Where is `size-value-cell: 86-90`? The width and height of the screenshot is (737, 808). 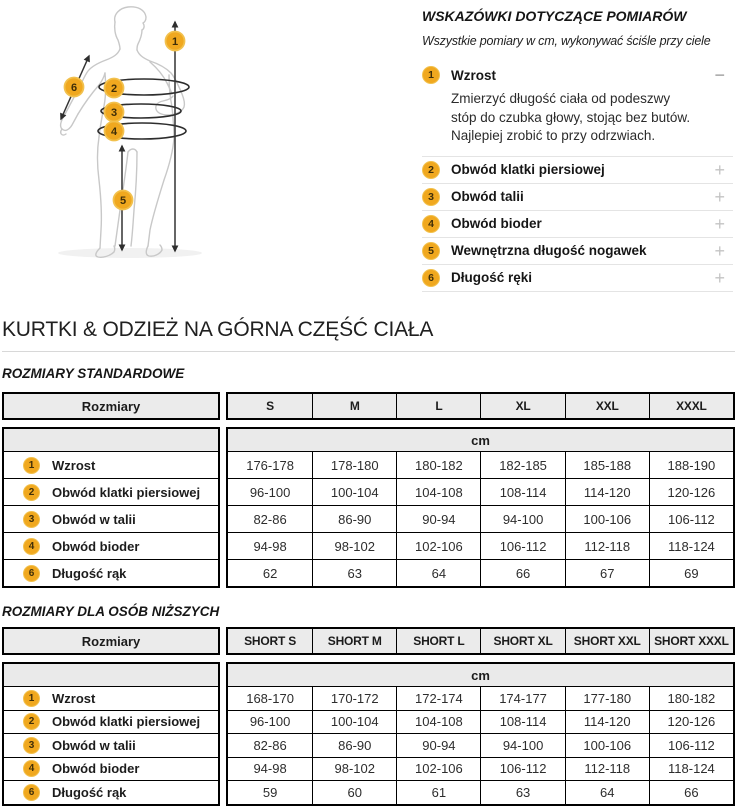
size-value-cell: 86-90 is located at coordinates (354, 519).